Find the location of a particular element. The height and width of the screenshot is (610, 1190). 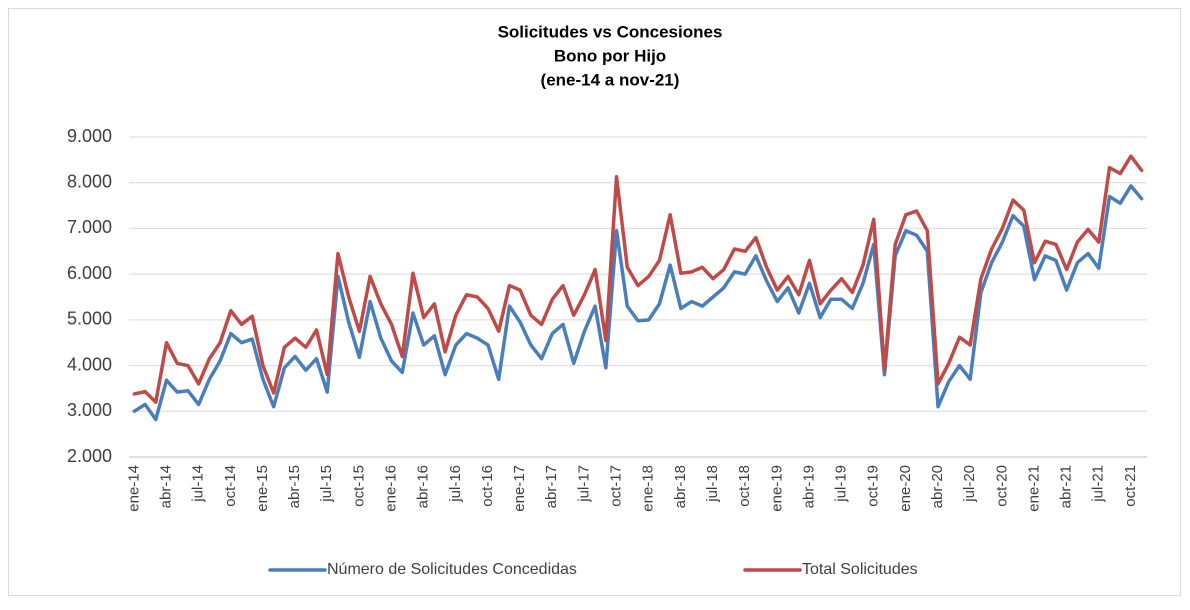

x-tick-label: jul-16 is located at coordinates (455, 484).